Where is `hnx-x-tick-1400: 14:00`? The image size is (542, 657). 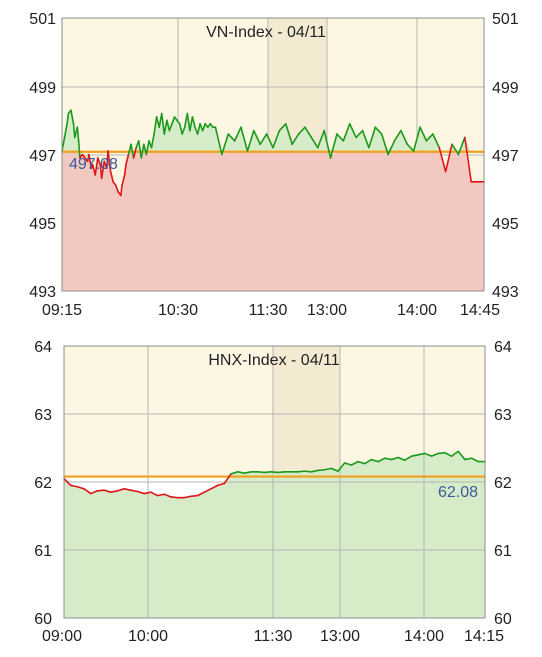 hnx-x-tick-1400: 14:00 is located at coordinates (424, 636).